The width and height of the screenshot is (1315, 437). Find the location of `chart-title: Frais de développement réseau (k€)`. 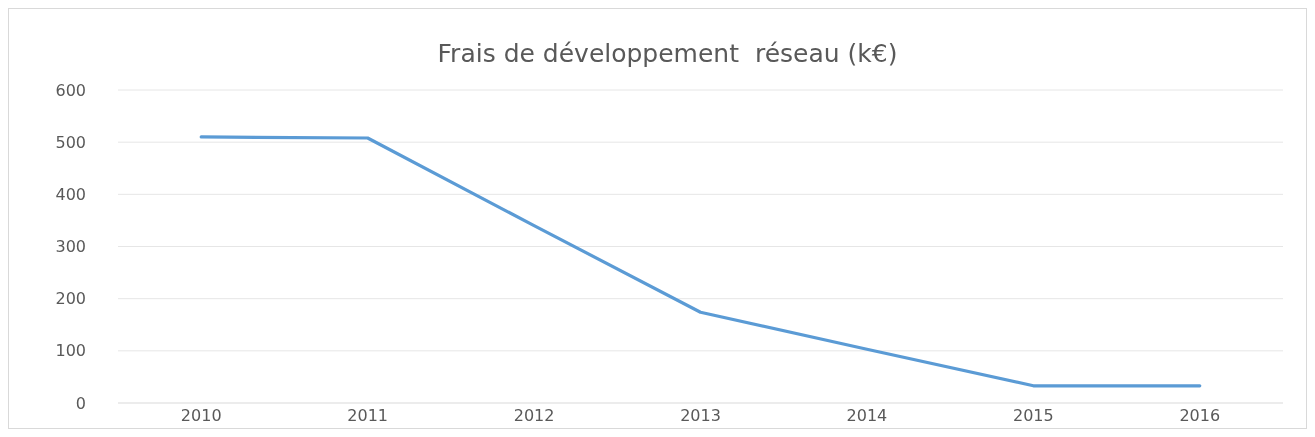

chart-title: Frais de développement réseau (k€) is located at coordinates (667, 53).